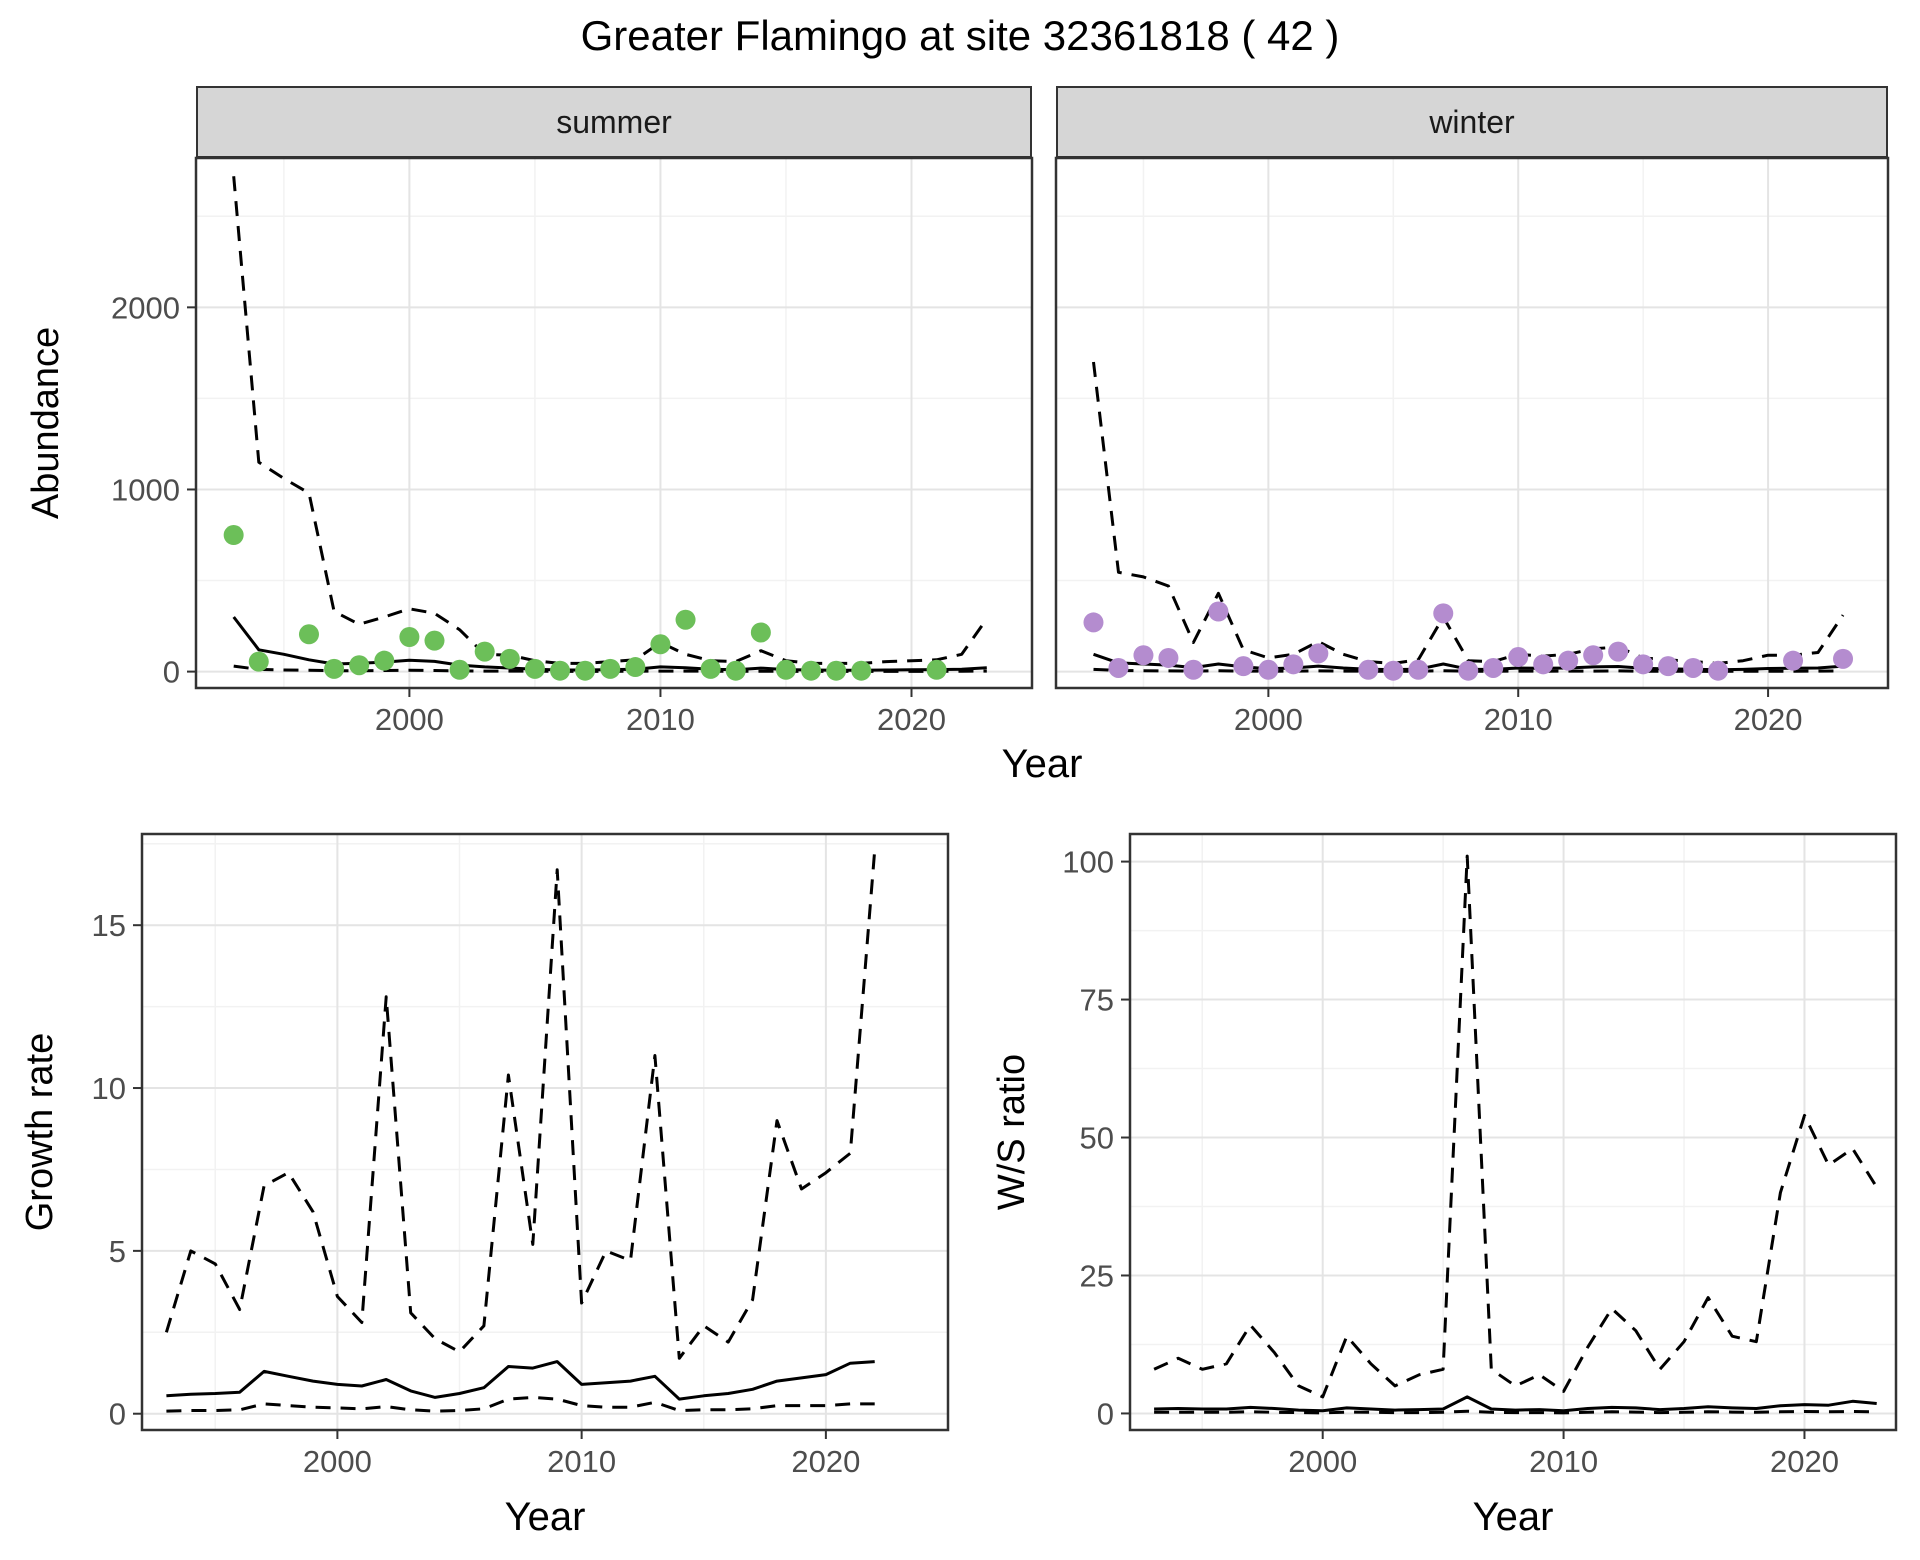 This screenshot has height=1560, width=1920. What do you see at coordinates (1097, 1000) in the screenshot?
I see `y-tick-label: 75` at bounding box center [1097, 1000].